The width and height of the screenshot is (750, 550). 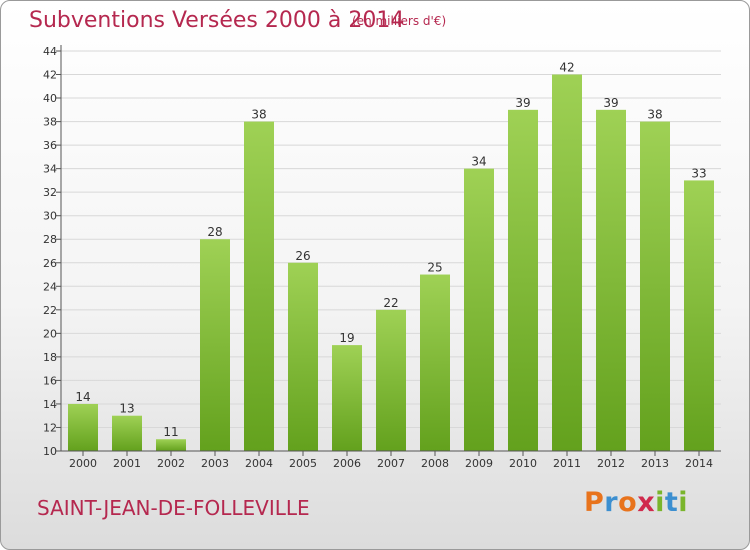 I want to click on bar-value-label: 28, so click(x=214, y=232).